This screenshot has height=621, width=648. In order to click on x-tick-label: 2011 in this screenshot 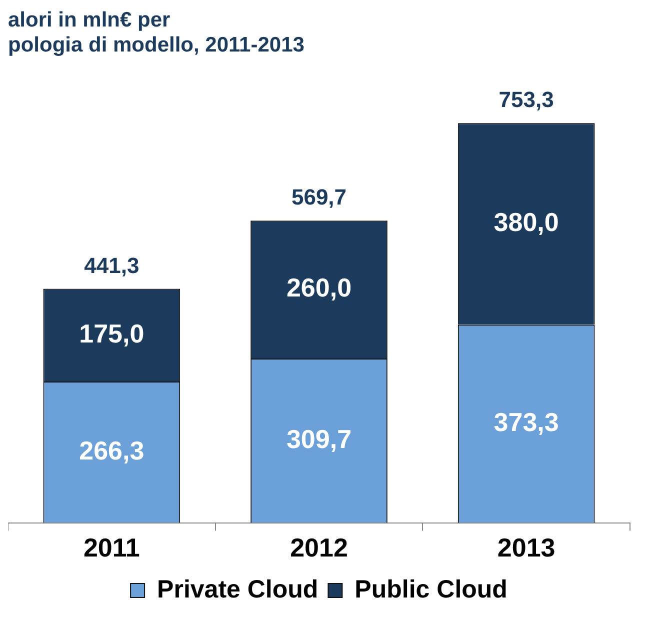, I will do `click(111, 547)`.